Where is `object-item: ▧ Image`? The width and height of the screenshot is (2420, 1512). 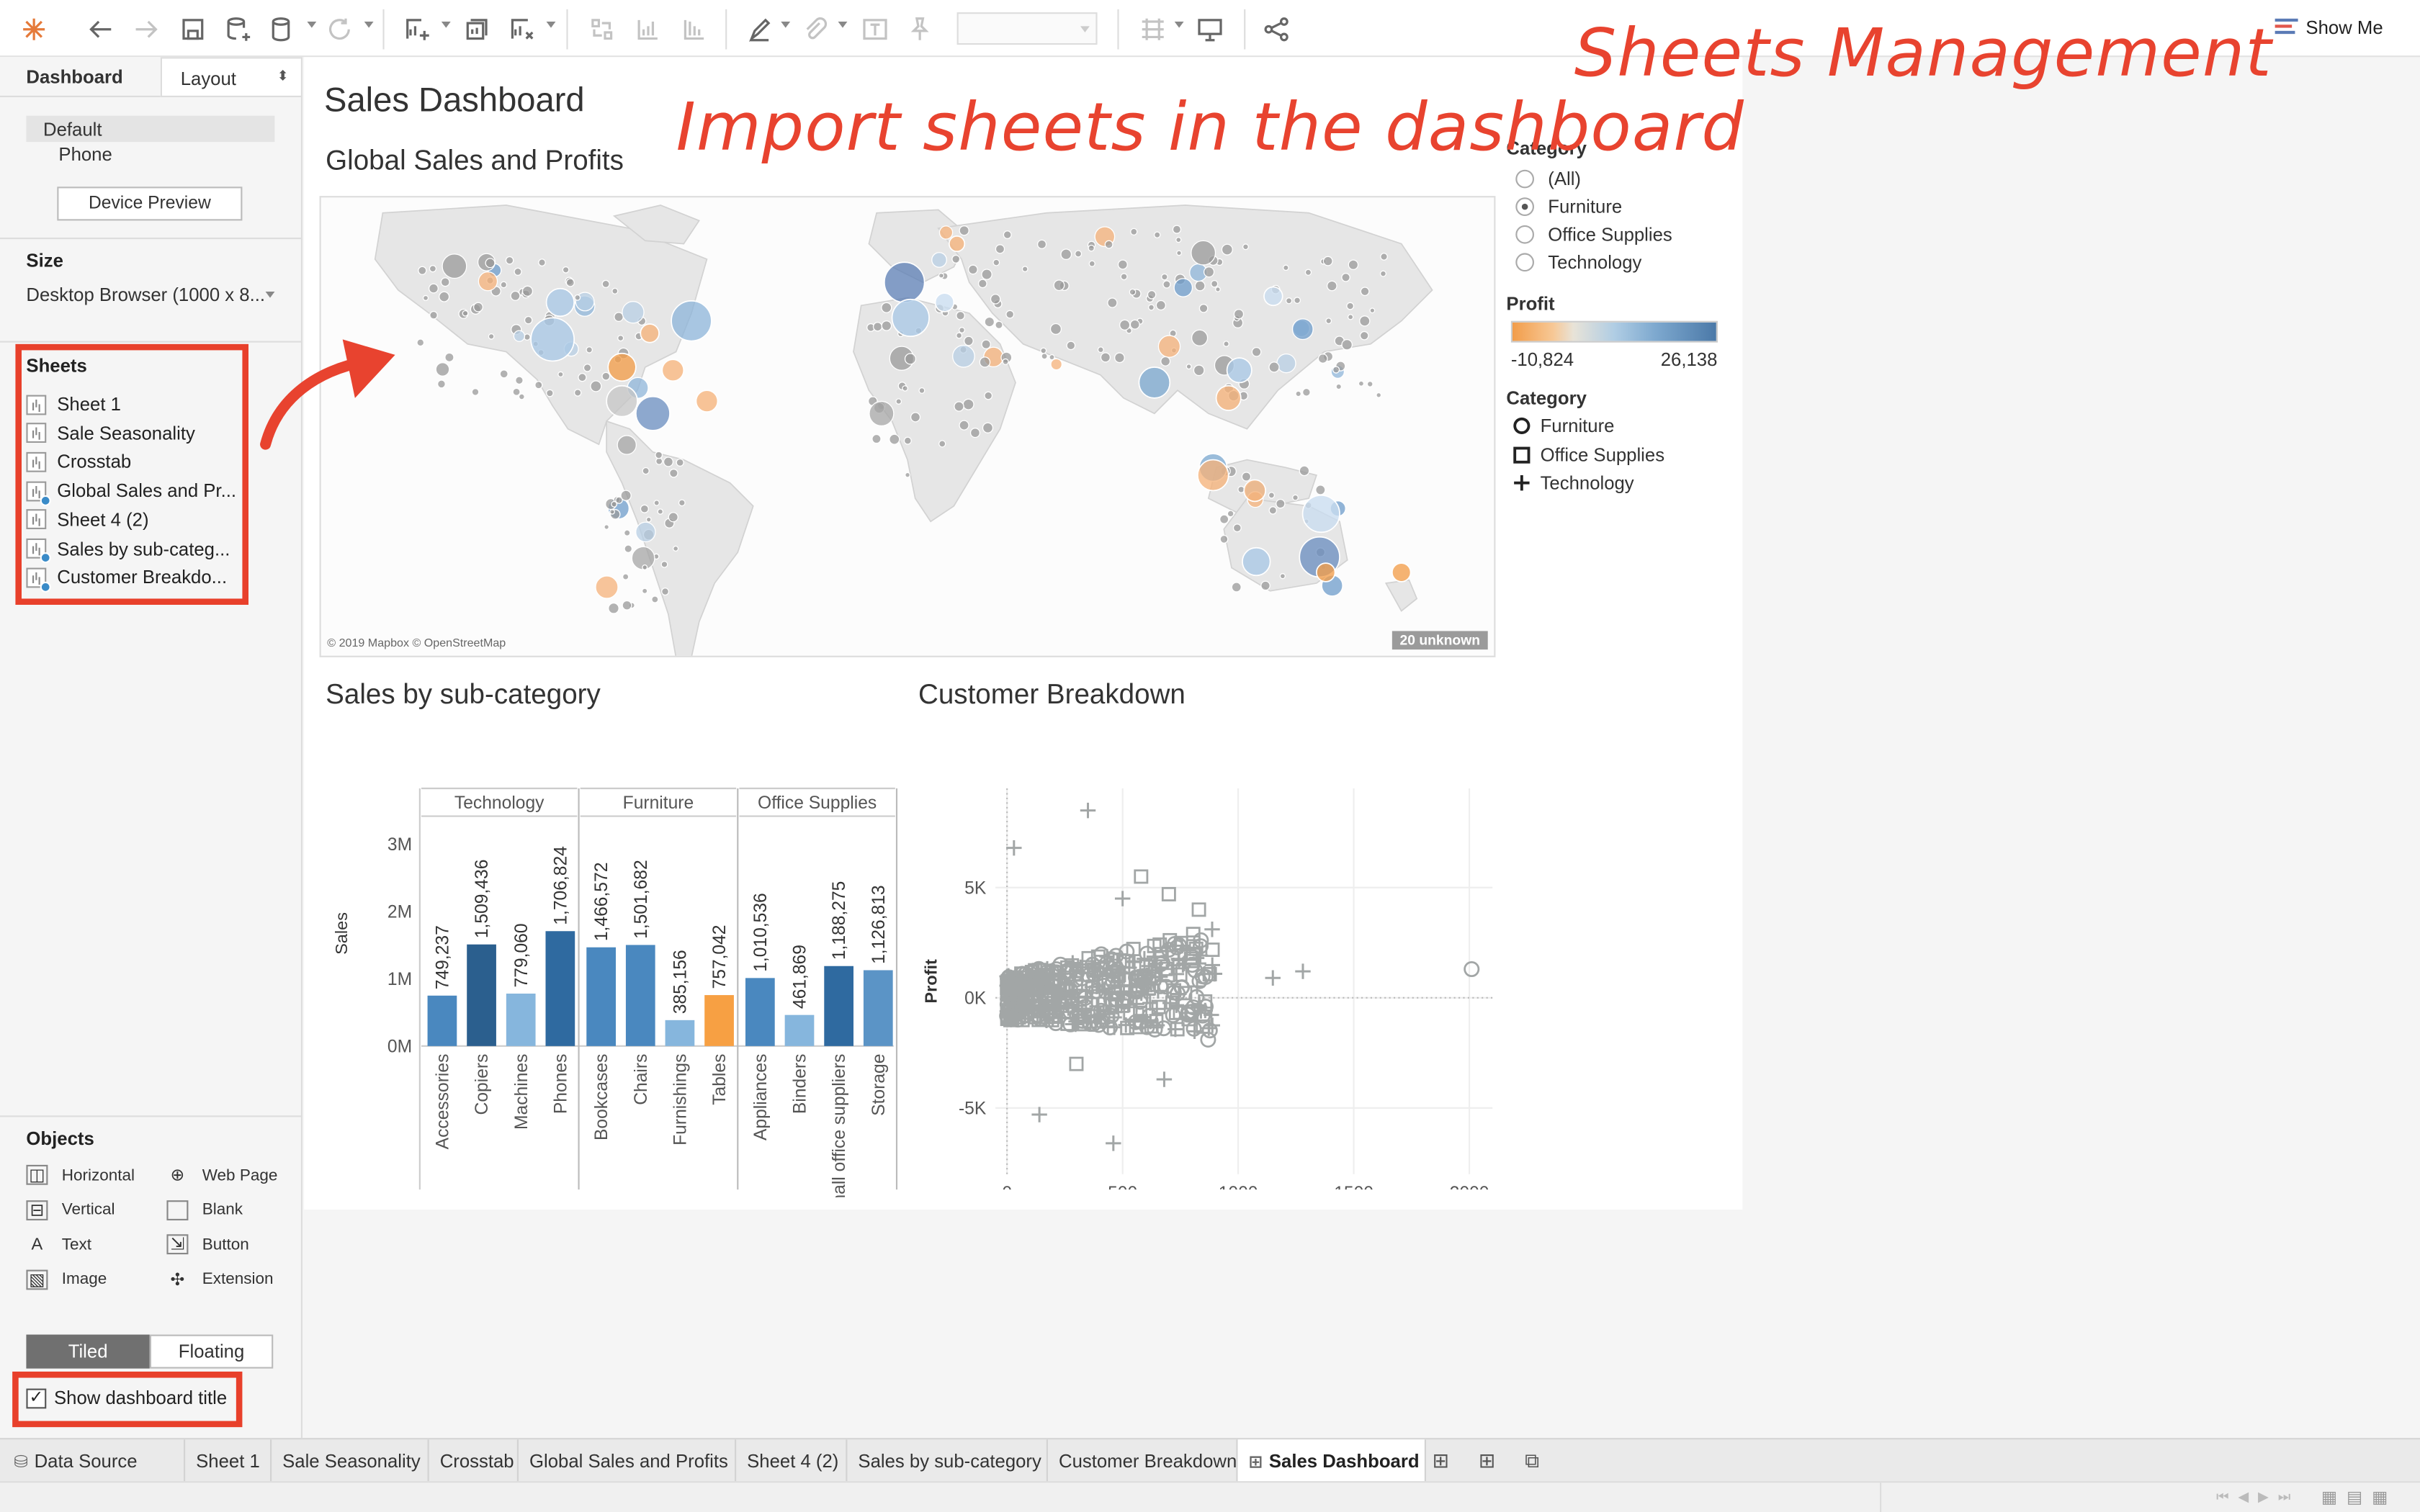 object-item: ▧ Image is located at coordinates (66, 1279).